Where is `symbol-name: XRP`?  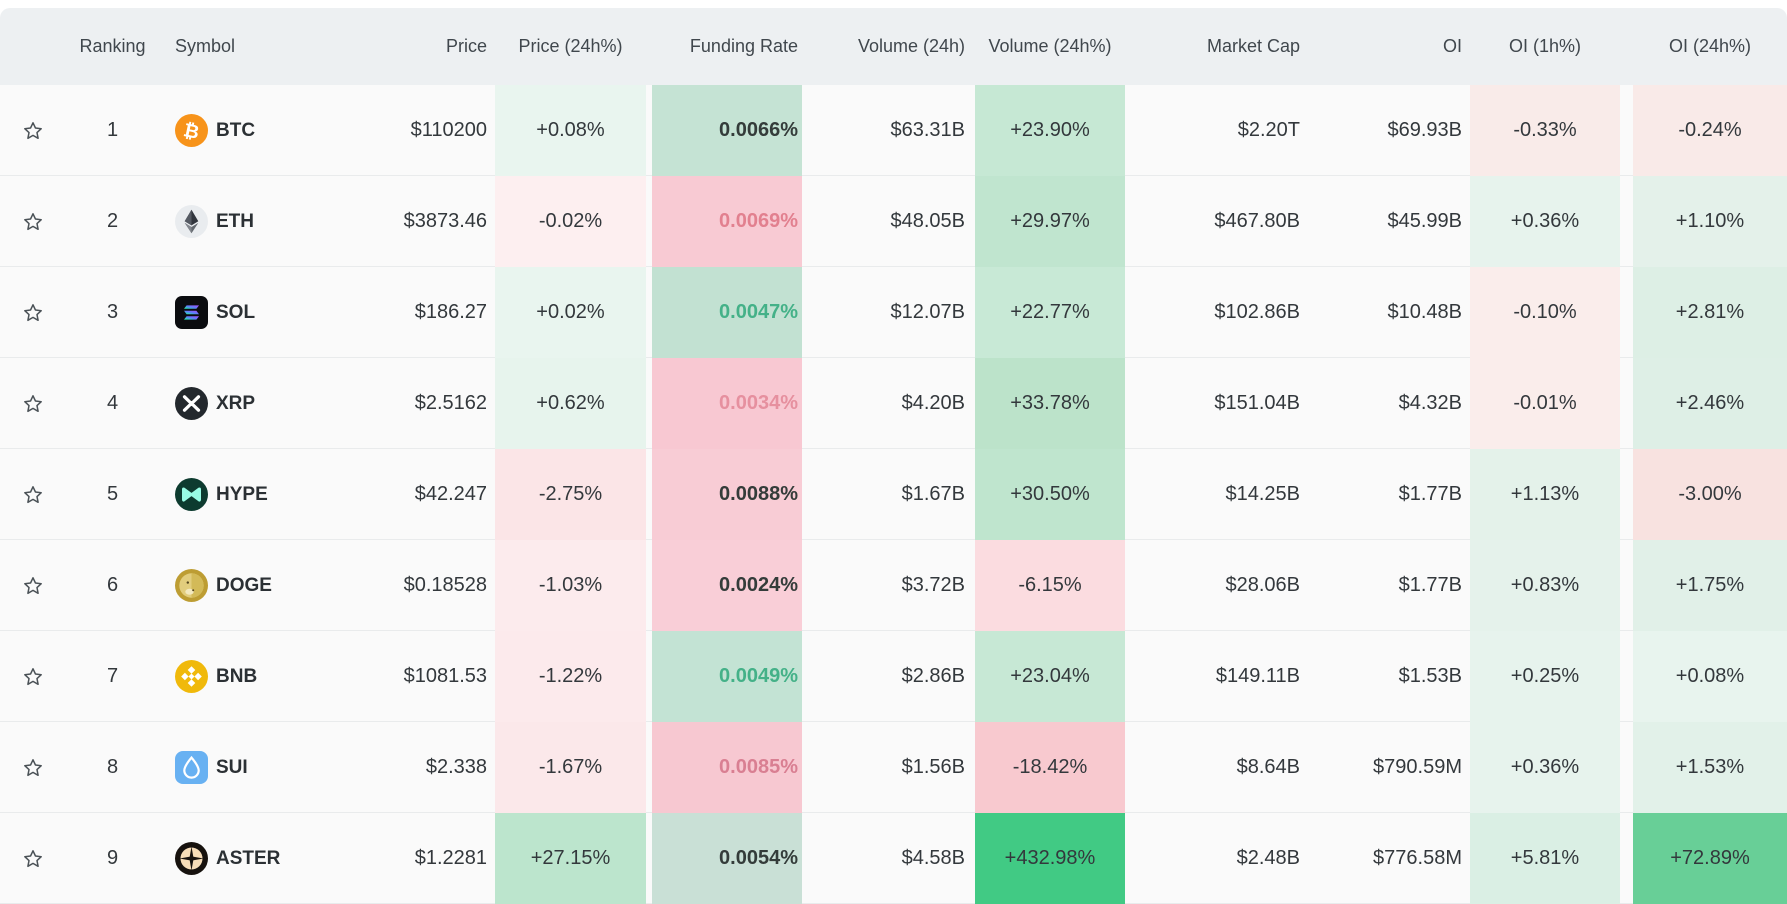
symbol-name: XRP is located at coordinates (236, 403).